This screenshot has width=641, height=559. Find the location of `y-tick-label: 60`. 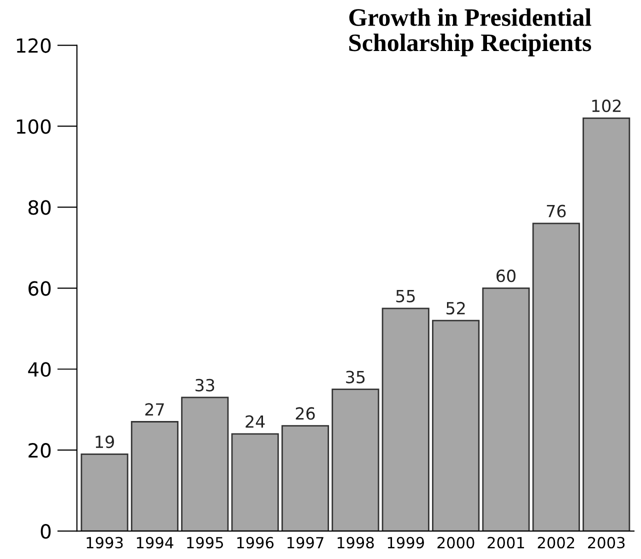

y-tick-label: 60 is located at coordinates (39, 288).